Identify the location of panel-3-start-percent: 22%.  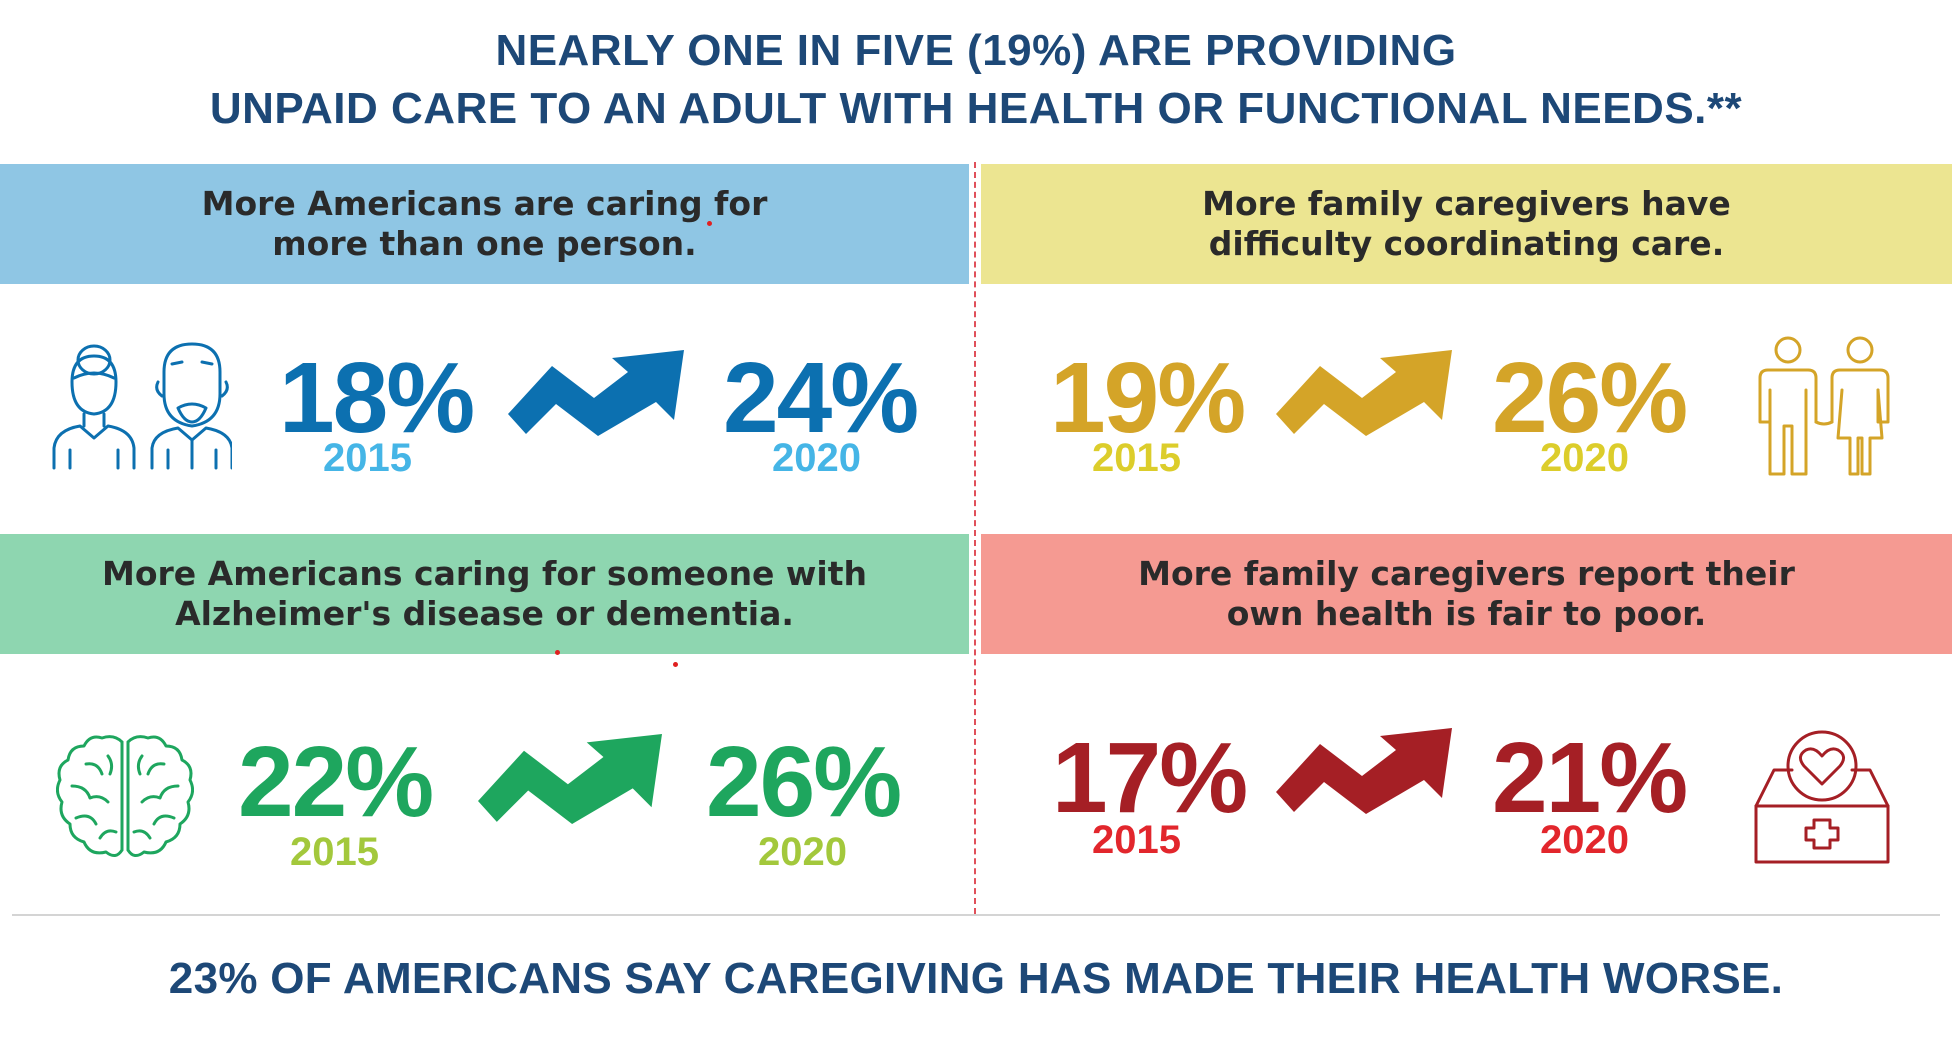
(336, 782).